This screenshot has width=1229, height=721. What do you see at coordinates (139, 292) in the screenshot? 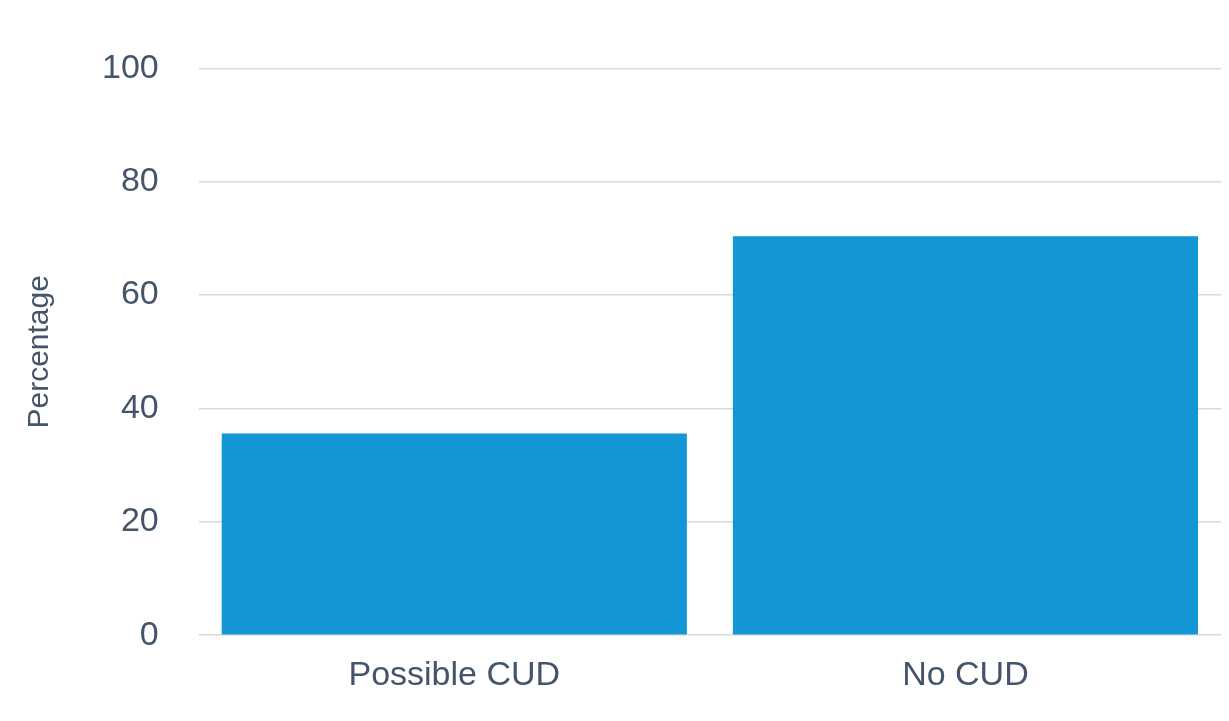
I see `y-tick-label: 60` at bounding box center [139, 292].